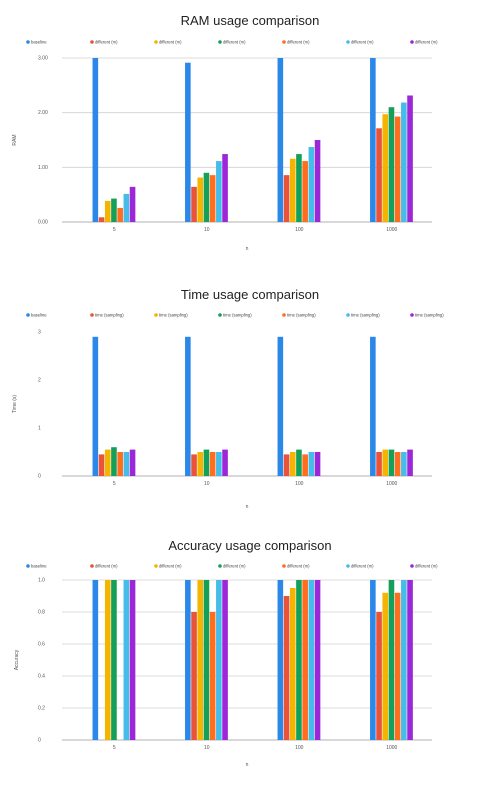  Describe the element at coordinates (41, 581) in the screenshot. I see `y-tick-label: 1.0` at that location.